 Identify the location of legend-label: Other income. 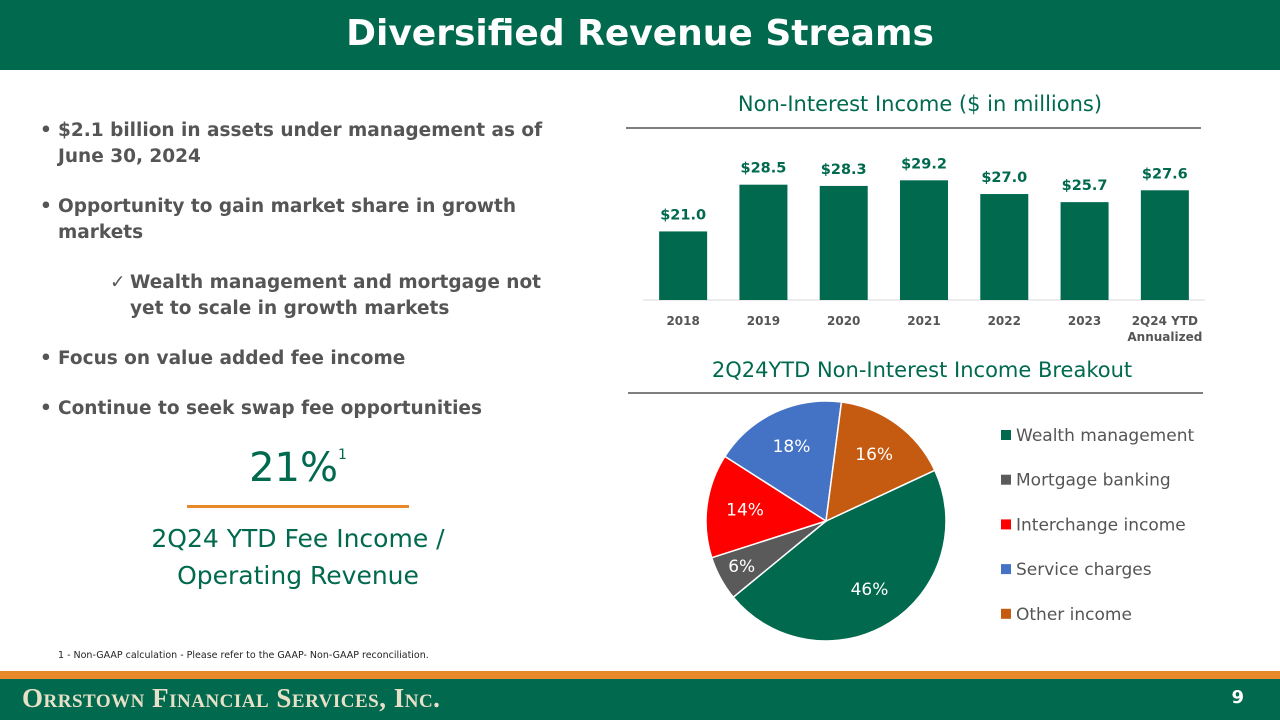
(1074, 615).